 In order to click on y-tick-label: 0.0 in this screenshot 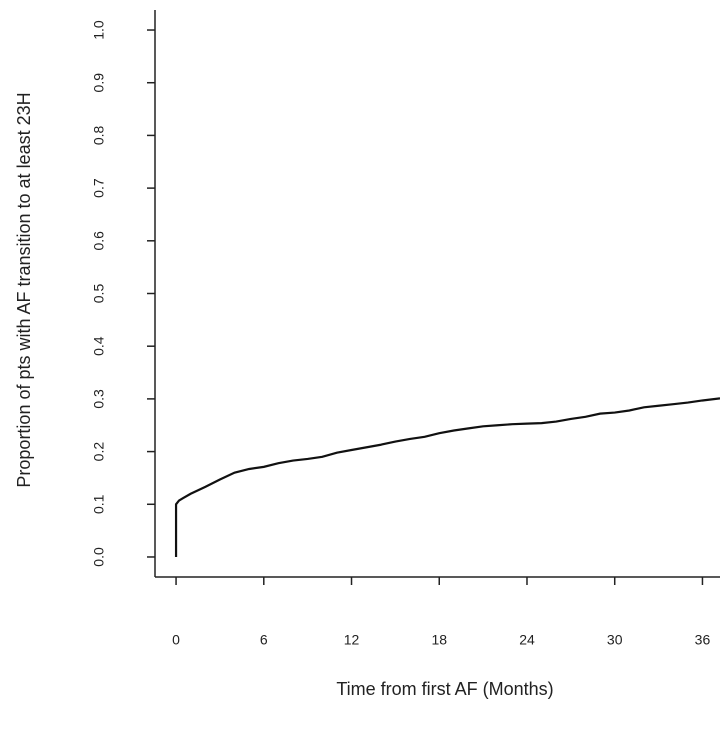, I will do `click(99, 557)`.